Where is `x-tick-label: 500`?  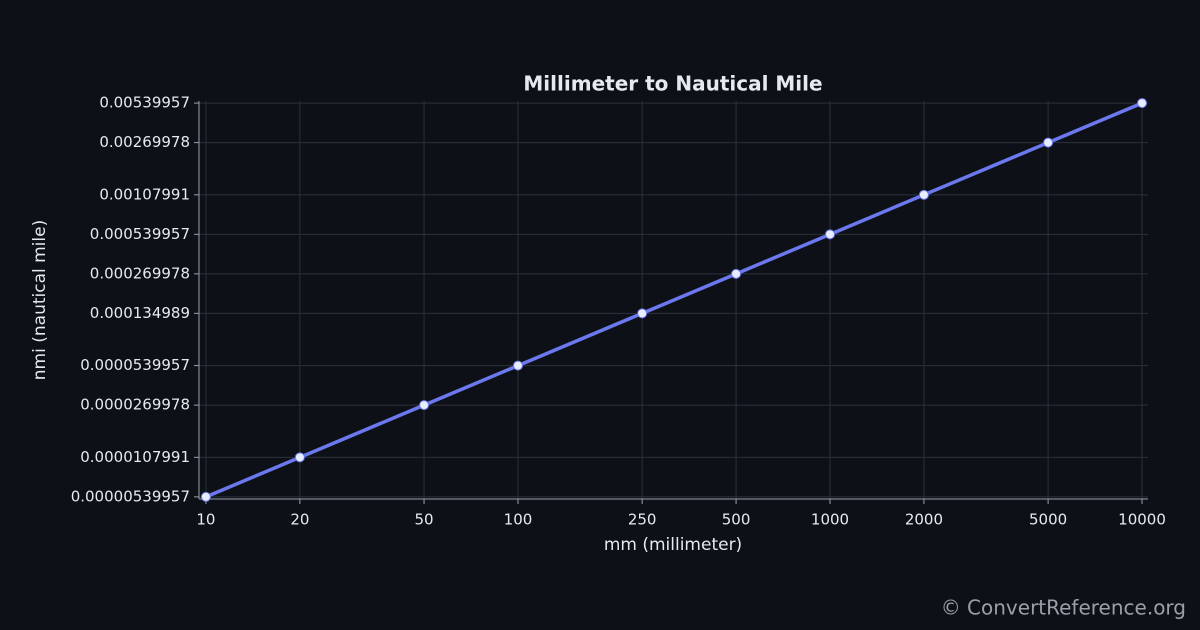 x-tick-label: 500 is located at coordinates (736, 520).